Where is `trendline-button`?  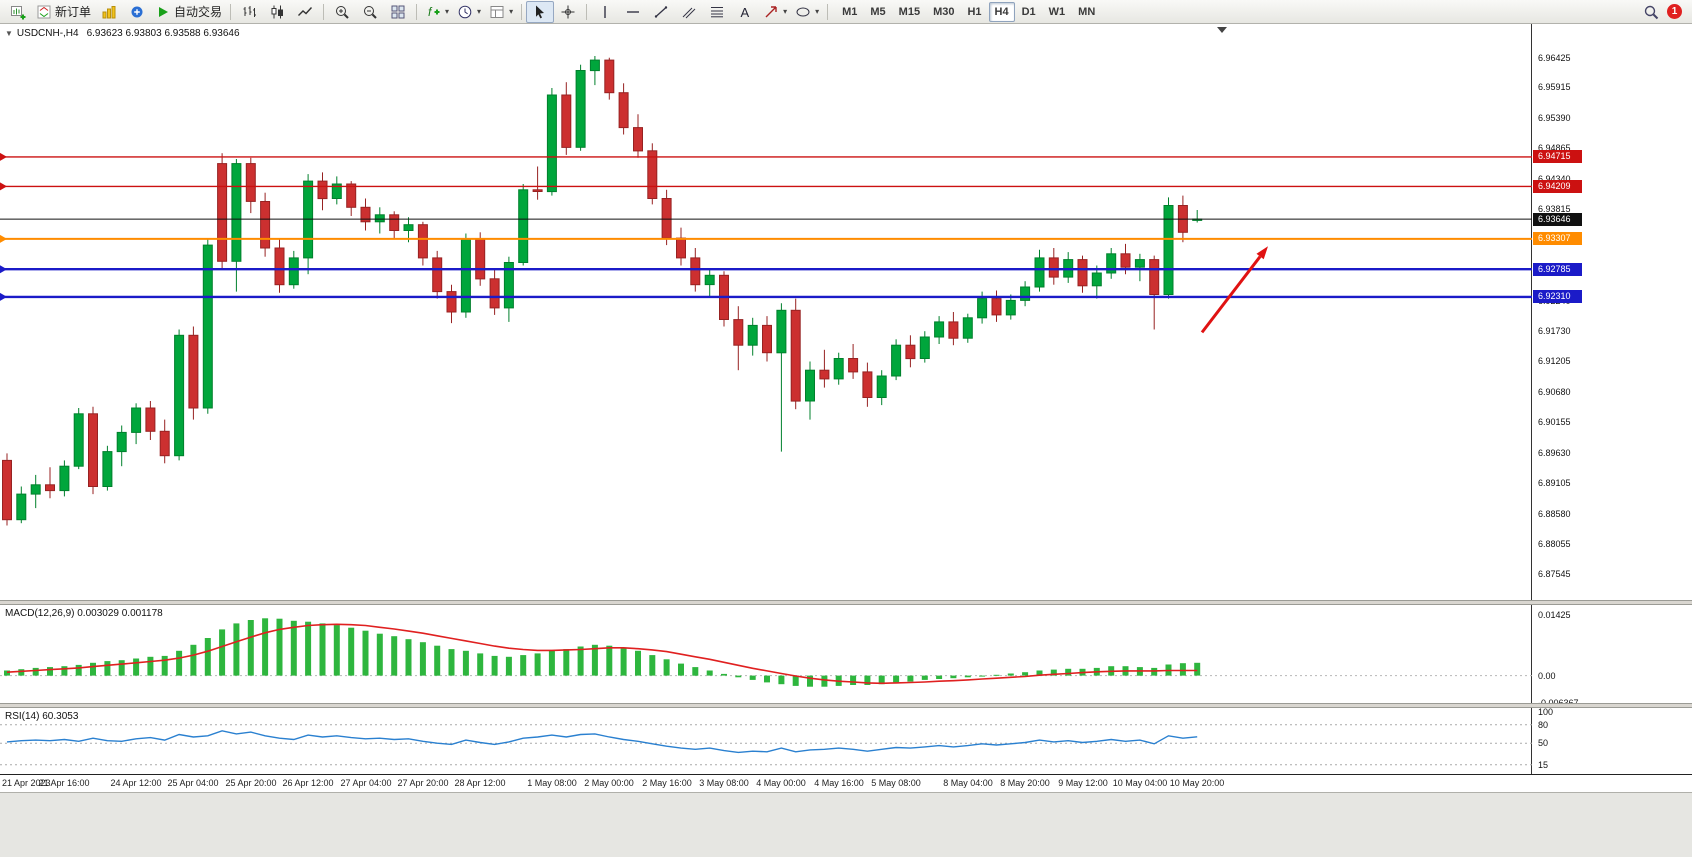 trendline-button is located at coordinates (661, 12).